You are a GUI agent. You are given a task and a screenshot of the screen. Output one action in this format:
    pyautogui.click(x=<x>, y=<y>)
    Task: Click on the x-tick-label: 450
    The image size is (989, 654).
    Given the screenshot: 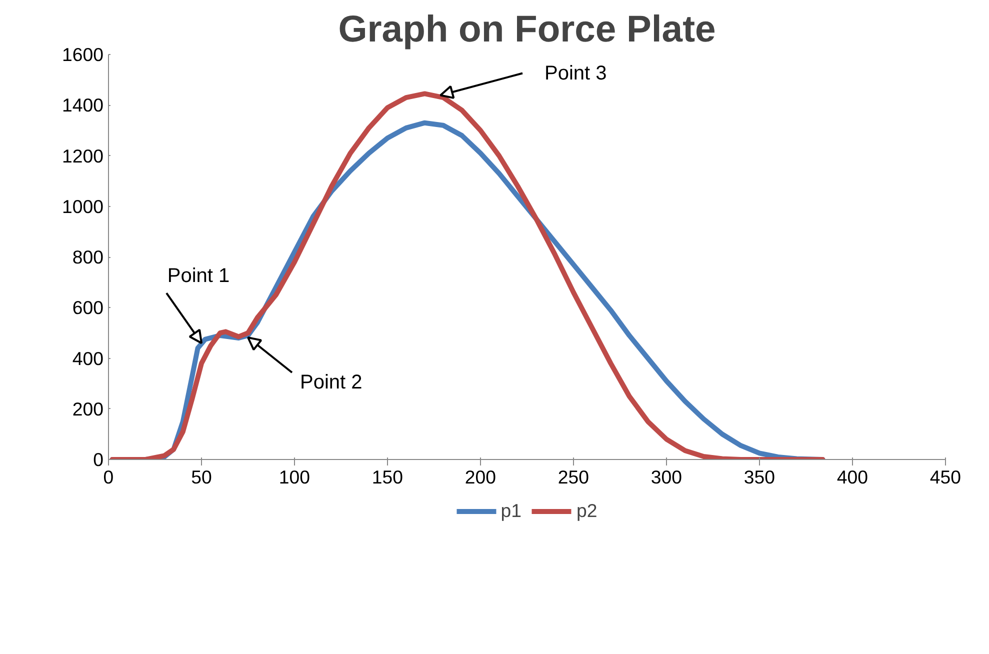 What is the action you would take?
    pyautogui.click(x=946, y=477)
    